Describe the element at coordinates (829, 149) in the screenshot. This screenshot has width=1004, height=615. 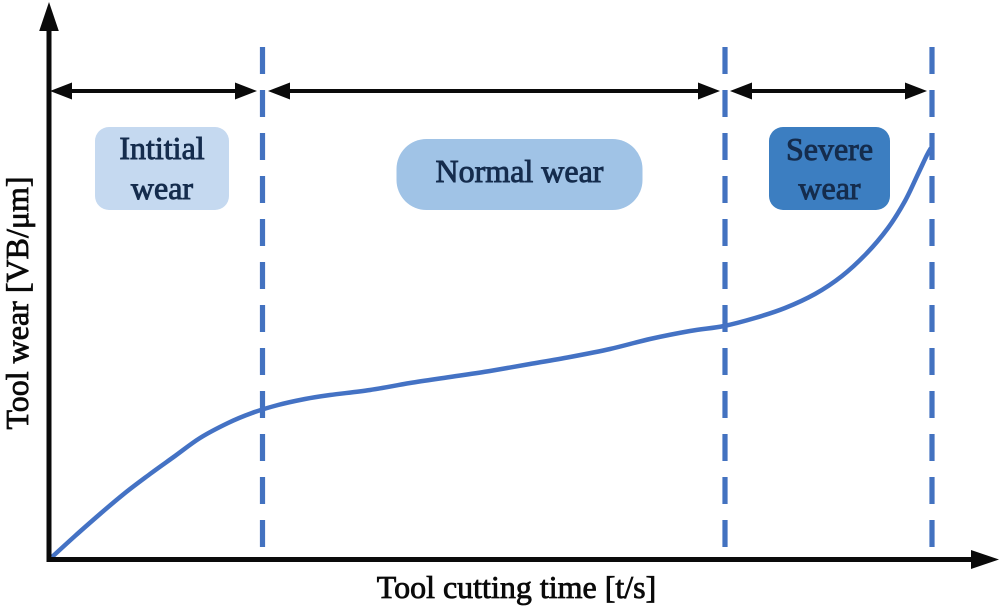
I see `svg-text: Severe` at that location.